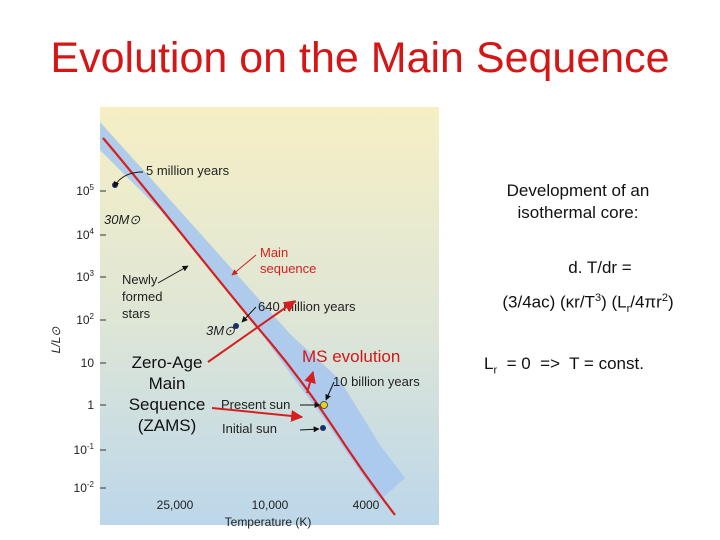  Describe the element at coordinates (85, 319) in the screenshot. I see `y-tick-label: 10²` at that location.